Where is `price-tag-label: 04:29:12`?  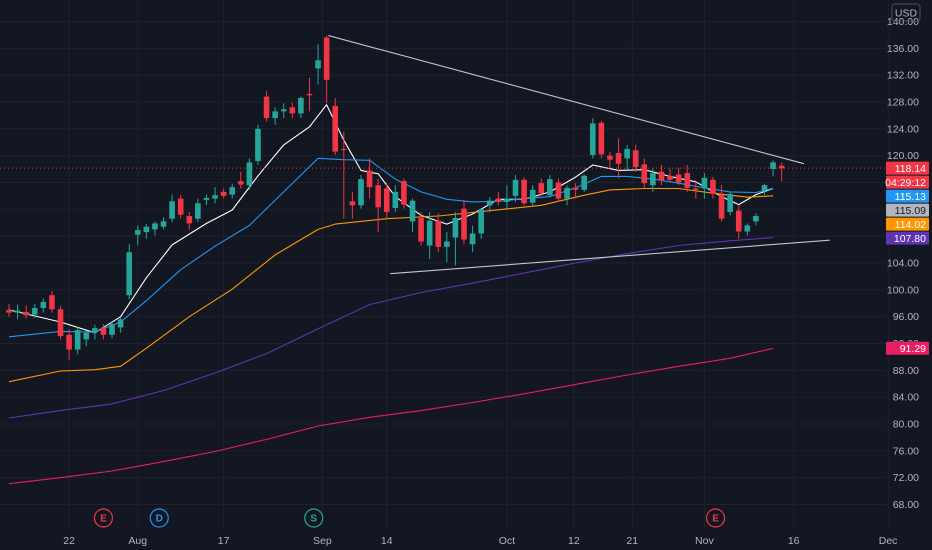 price-tag-label: 04:29:12 is located at coordinates (905, 183).